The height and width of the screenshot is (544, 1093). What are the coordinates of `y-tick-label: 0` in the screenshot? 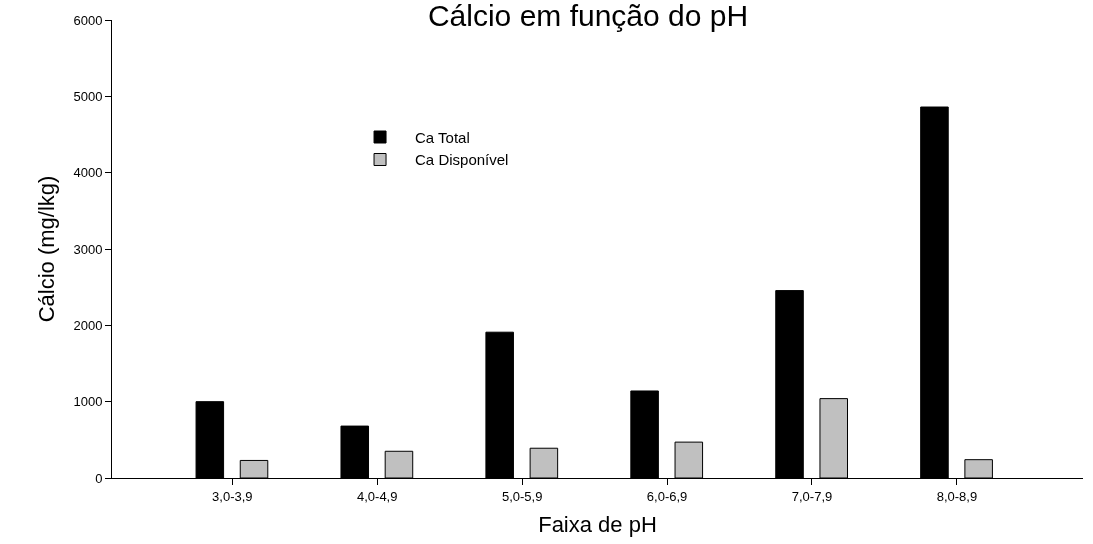 It's located at (99, 478).